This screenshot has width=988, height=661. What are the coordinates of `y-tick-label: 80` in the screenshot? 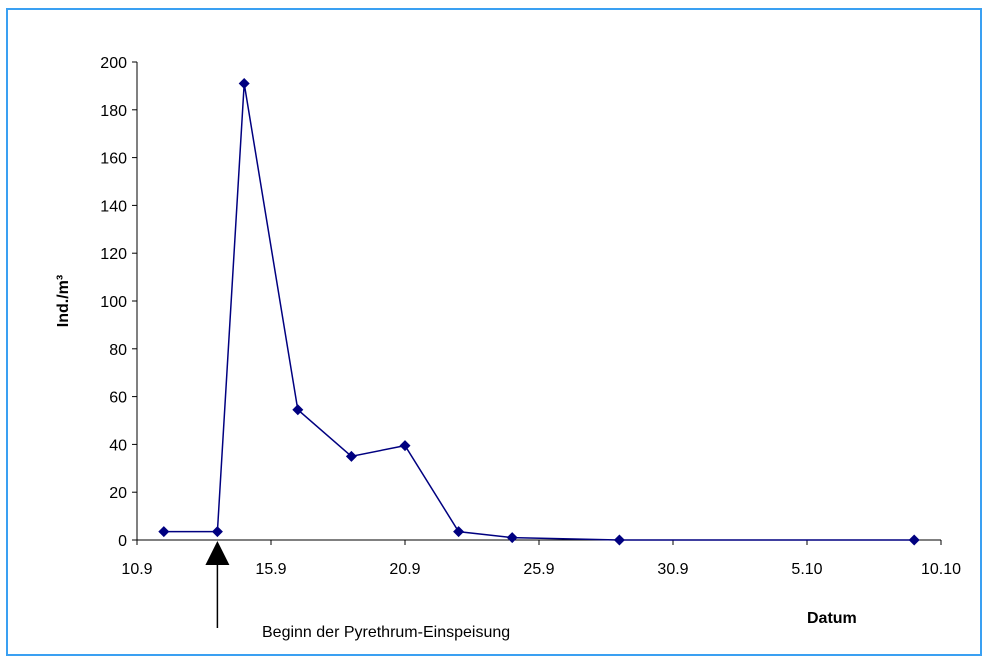 It's located at (118, 350).